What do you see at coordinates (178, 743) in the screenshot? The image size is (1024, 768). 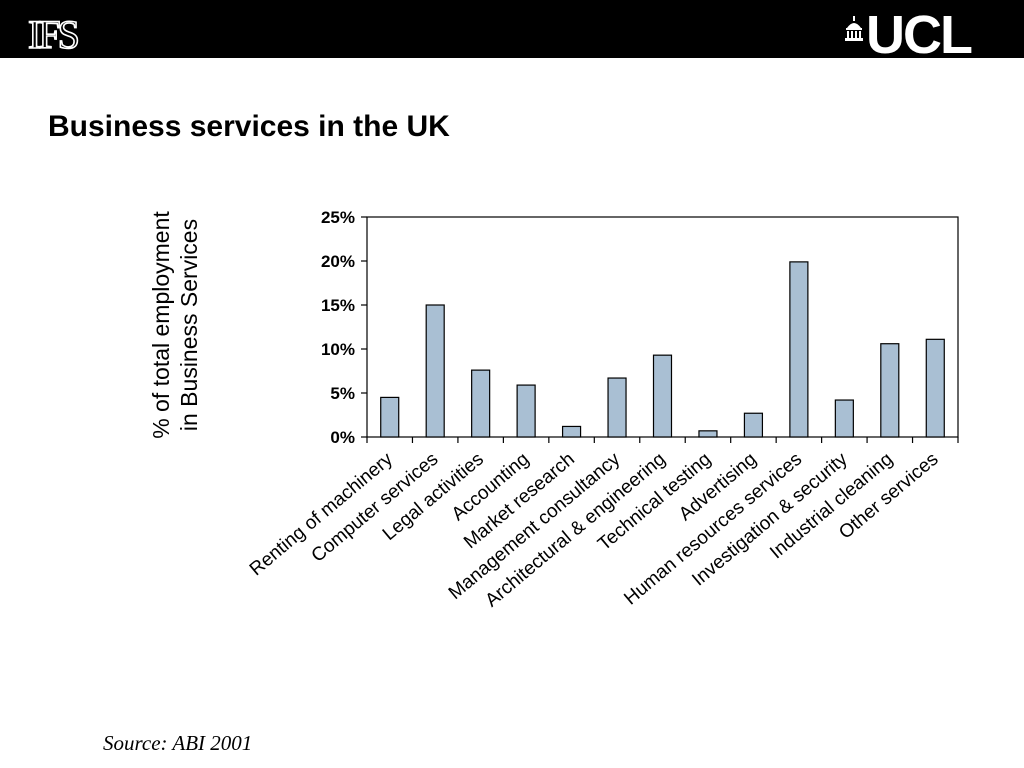 I see `source-note: Source: ABI 2001` at bounding box center [178, 743].